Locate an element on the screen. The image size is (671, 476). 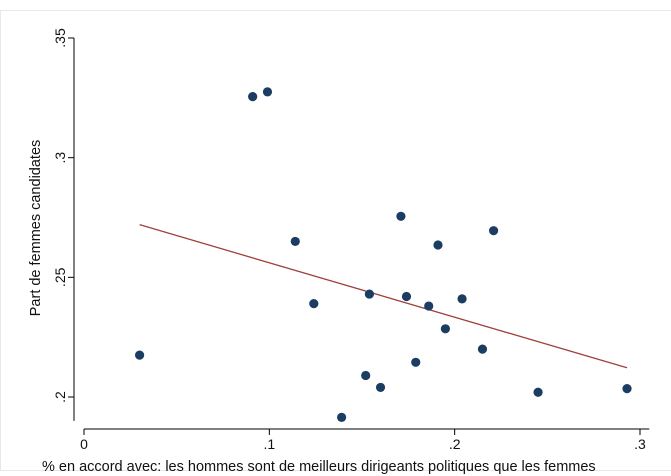
y-tick-label: .2 is located at coordinates (60, 397).